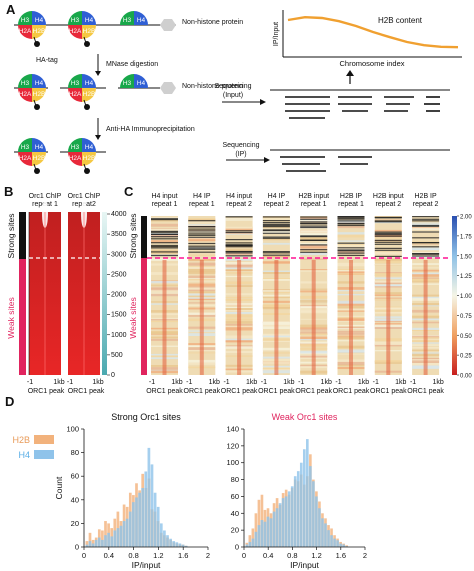  I want to click on ytick-b: 3500, so click(119, 234).